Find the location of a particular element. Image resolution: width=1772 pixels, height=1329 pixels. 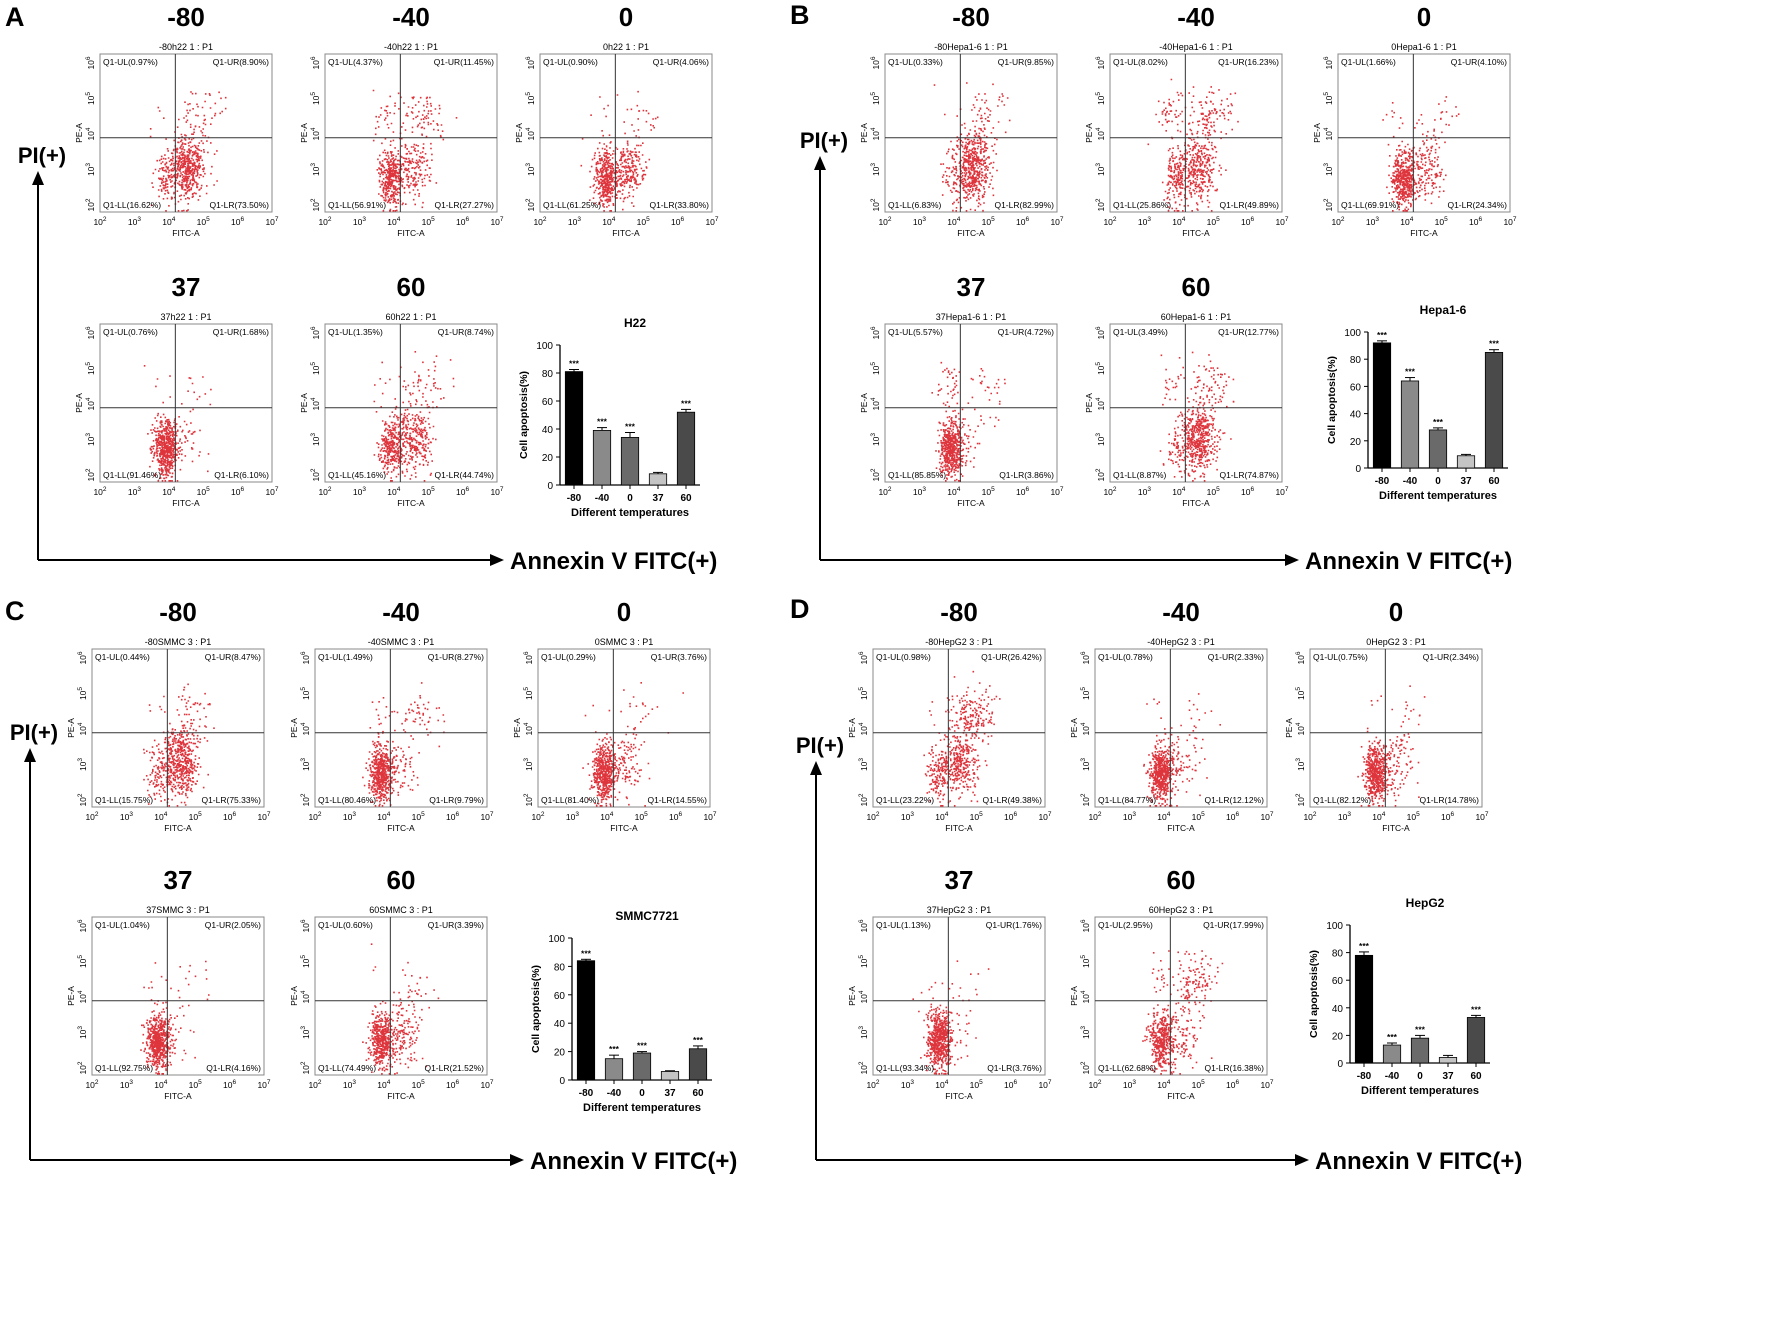

flow-plot-title: -80SMMC 3 : P1 is located at coordinates (178, 642).